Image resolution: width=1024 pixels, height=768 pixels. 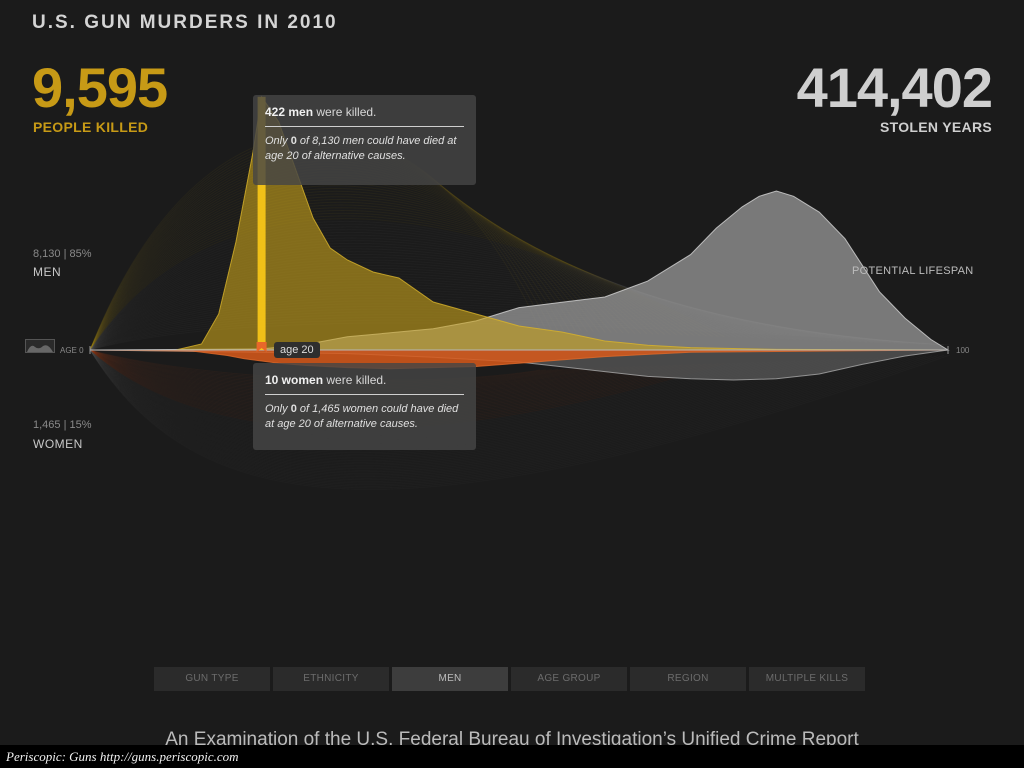 I want to click on people-killed-label: PEOPLE KILLED, so click(x=91, y=127).